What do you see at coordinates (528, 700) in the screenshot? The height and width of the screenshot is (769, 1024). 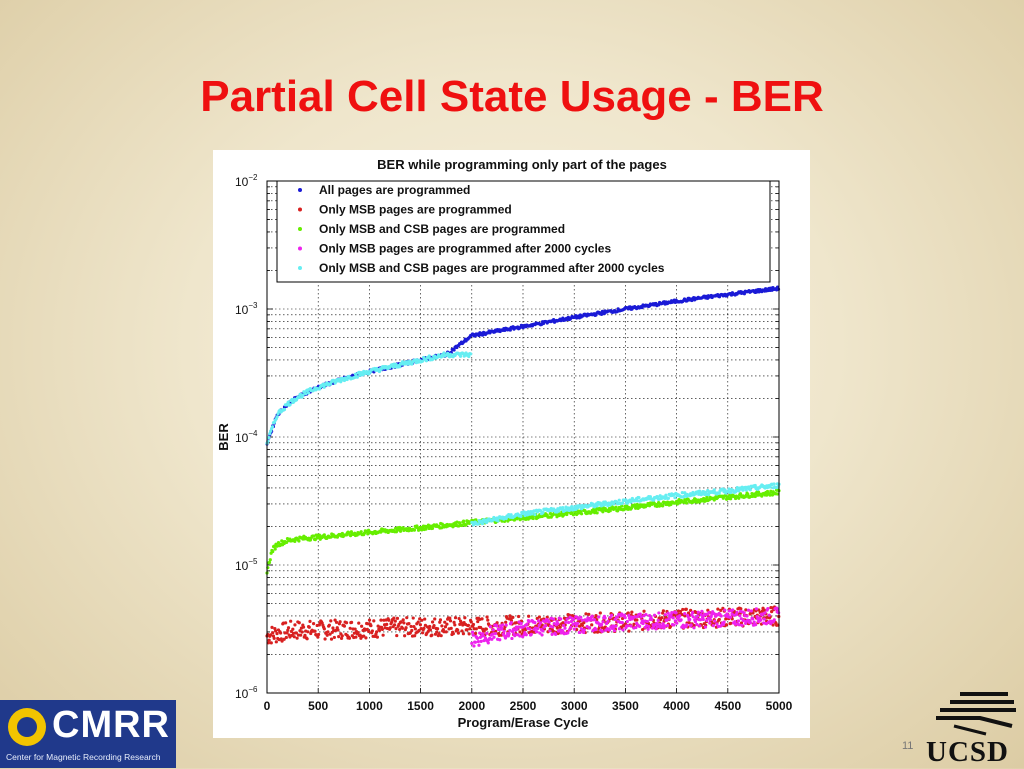 I see `x-tick-labels: 0 500 1000 1500 2000 2500 3000 3500 4000 4500 5000` at bounding box center [528, 700].